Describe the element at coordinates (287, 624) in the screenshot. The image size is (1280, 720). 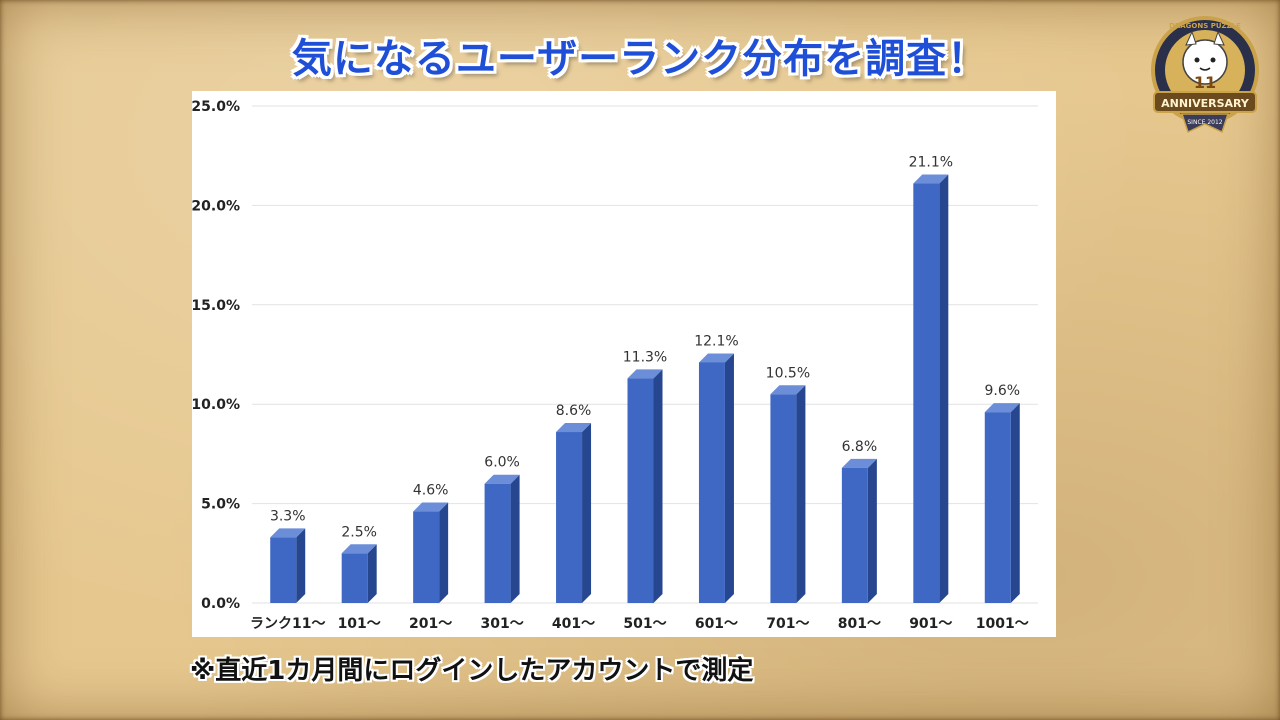
I see `x-tick-label: ランク11〜` at that location.